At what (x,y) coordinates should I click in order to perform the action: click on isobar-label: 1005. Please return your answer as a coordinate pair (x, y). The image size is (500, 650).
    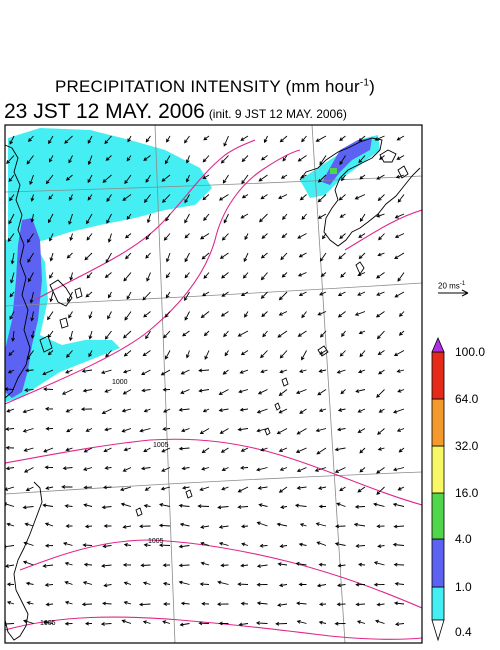
    Looking at the image, I should click on (161, 445).